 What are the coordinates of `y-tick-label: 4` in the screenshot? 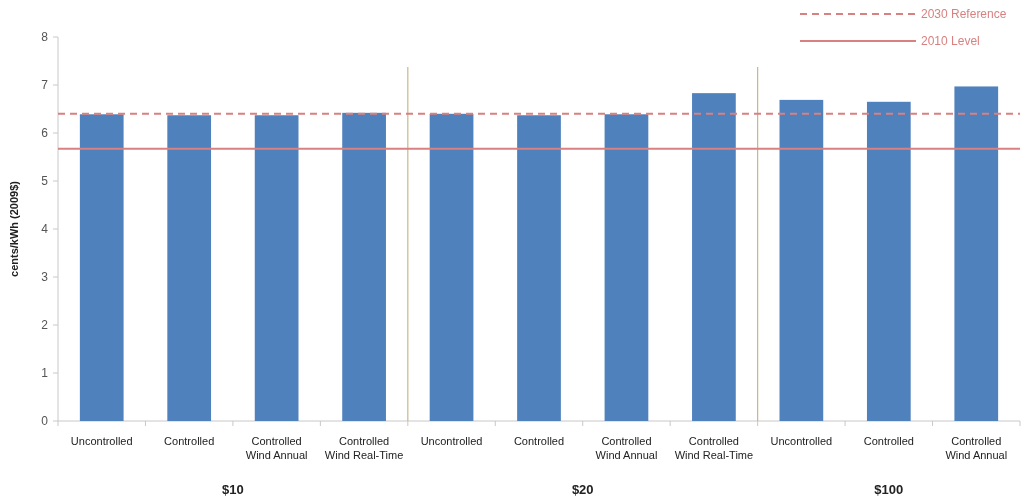 It's located at (45, 229).